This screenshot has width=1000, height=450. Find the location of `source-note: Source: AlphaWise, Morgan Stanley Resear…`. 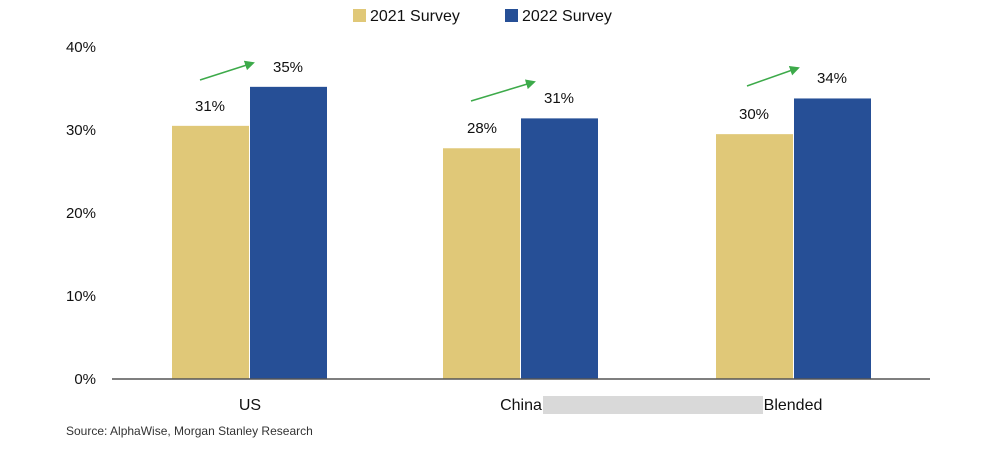

source-note: Source: AlphaWise, Morgan Stanley Resear… is located at coordinates (189, 431).